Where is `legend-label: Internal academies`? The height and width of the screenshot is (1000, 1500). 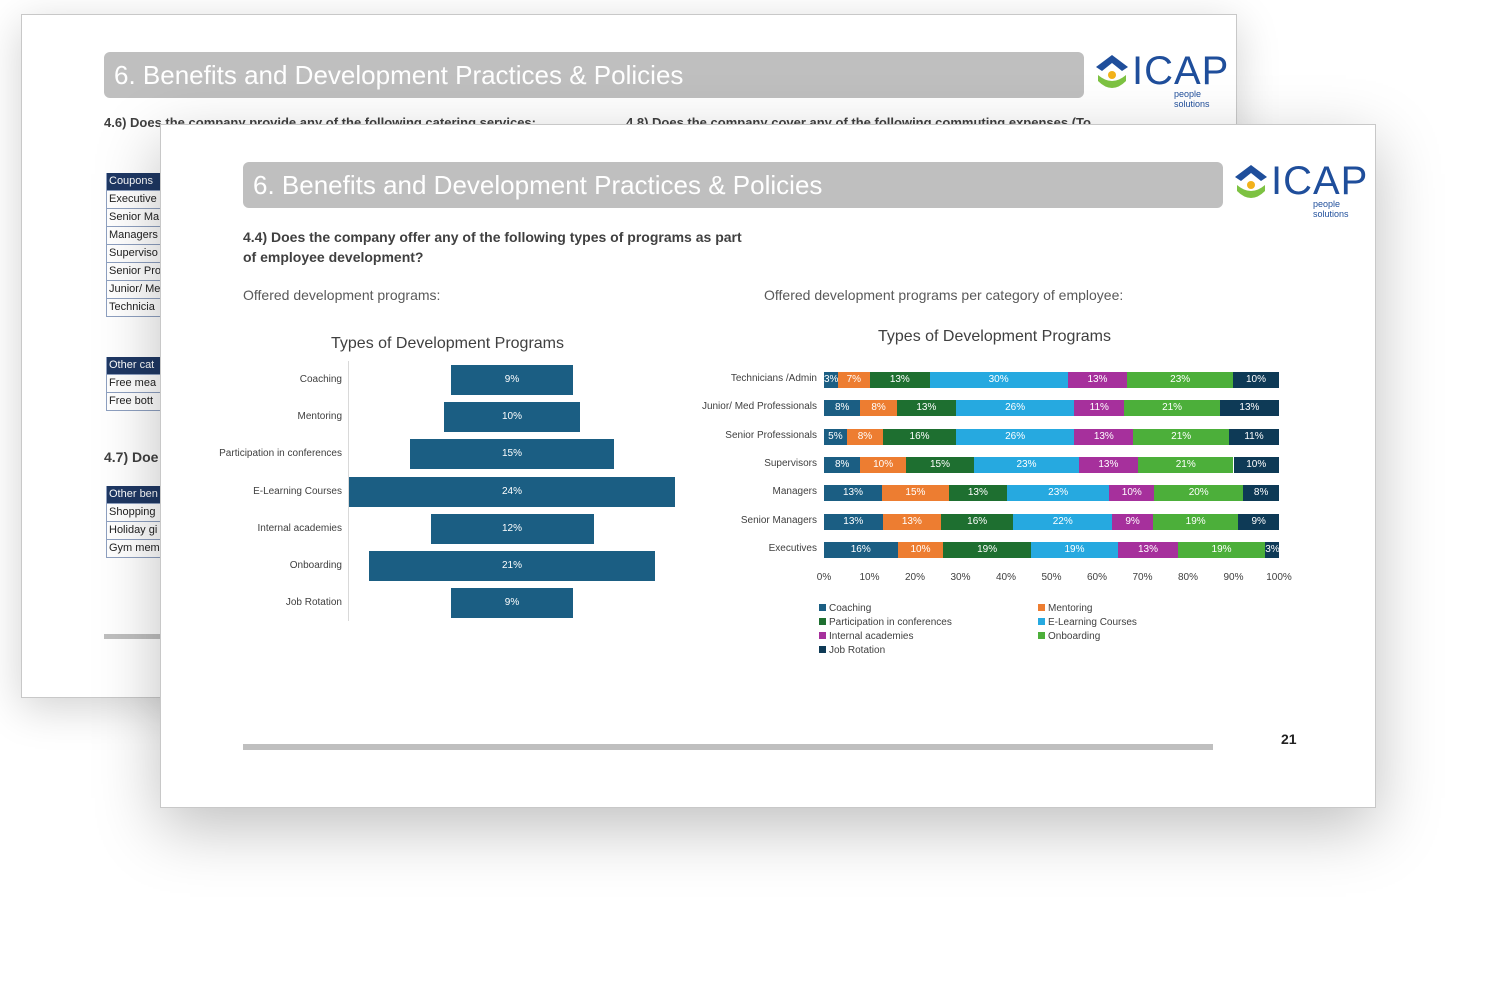
legend-label: Internal academies is located at coordinates (871, 636).